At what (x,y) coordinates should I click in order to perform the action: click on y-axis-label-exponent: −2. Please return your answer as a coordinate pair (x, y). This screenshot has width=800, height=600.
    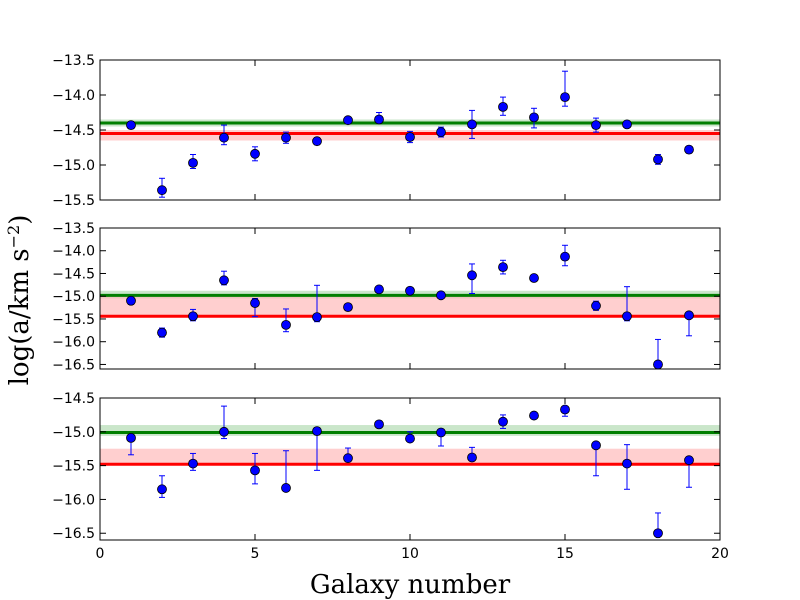
    Looking at the image, I should click on (13, 237).